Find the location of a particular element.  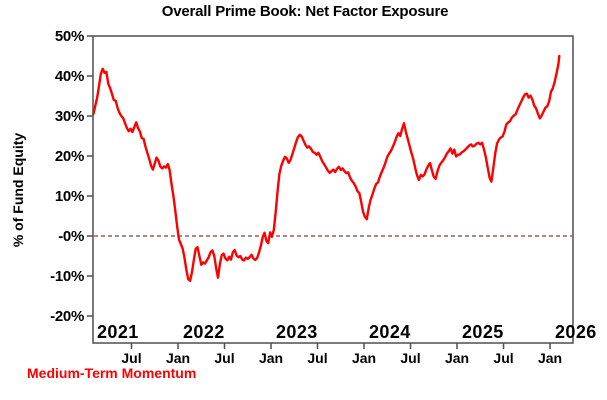

y-tick-label: 20% is located at coordinates (69, 156).